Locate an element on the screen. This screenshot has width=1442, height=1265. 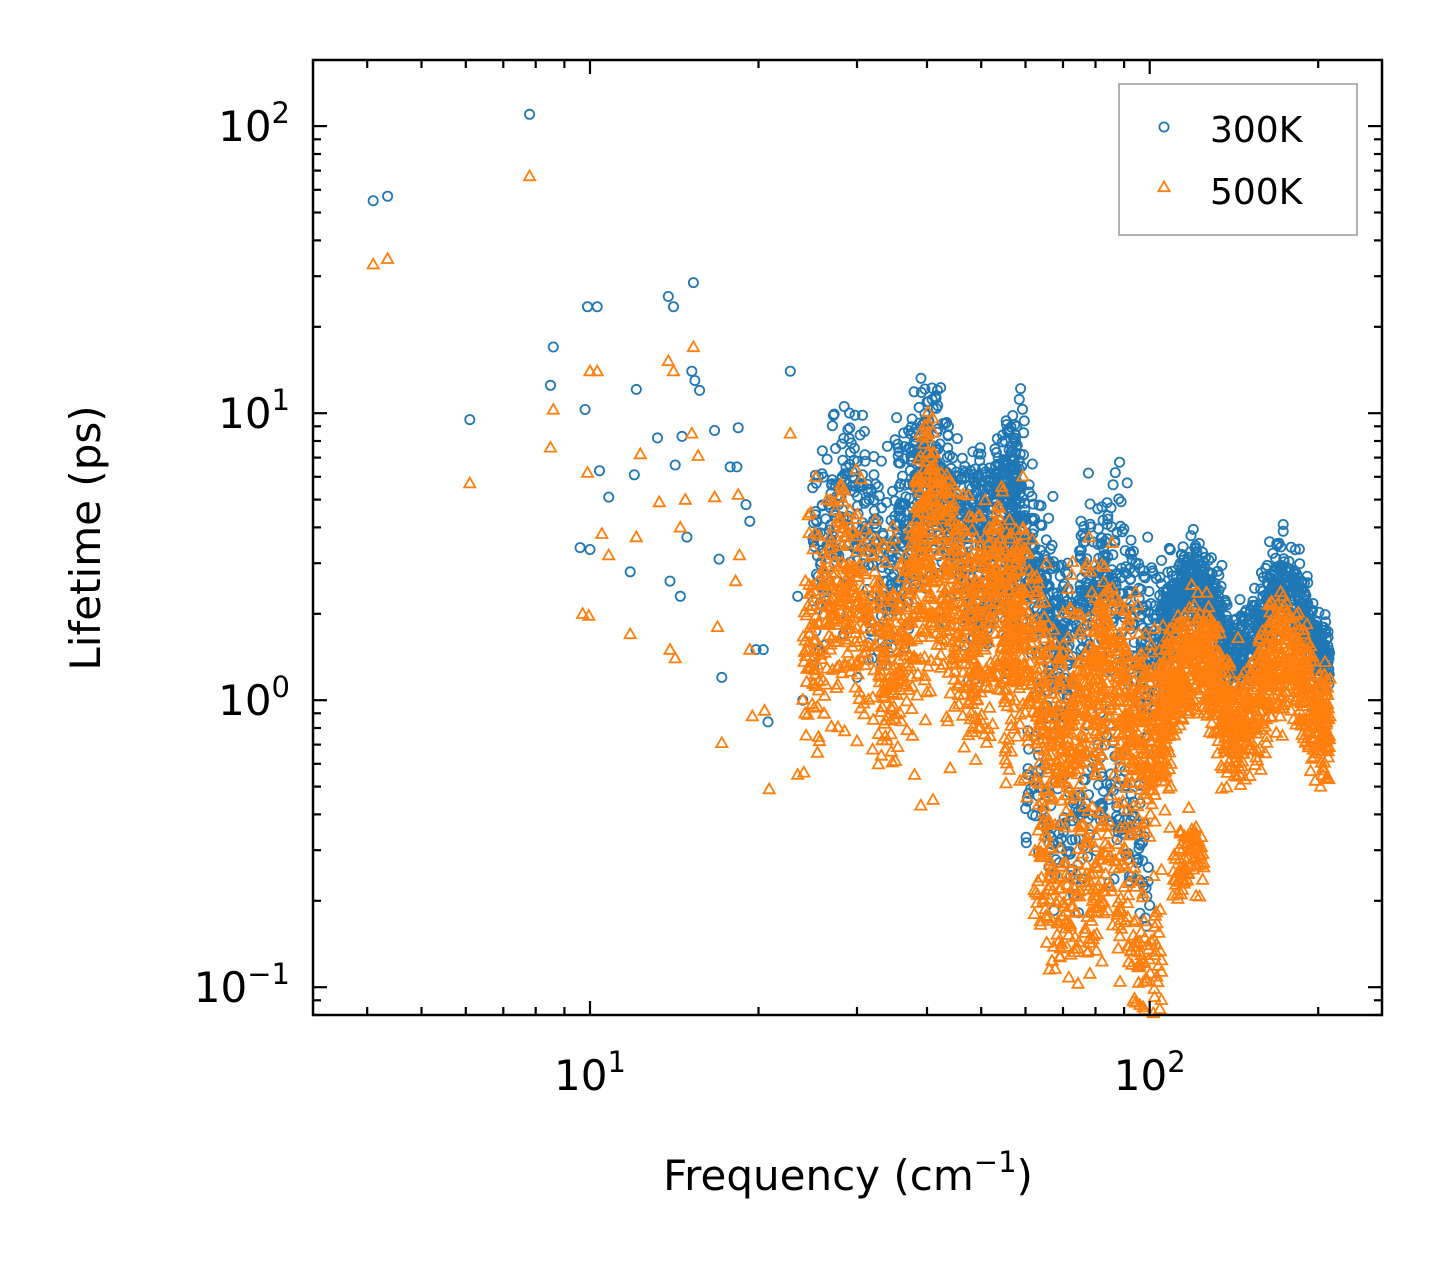
point-300k-1912 is located at coordinates (1033, 815).